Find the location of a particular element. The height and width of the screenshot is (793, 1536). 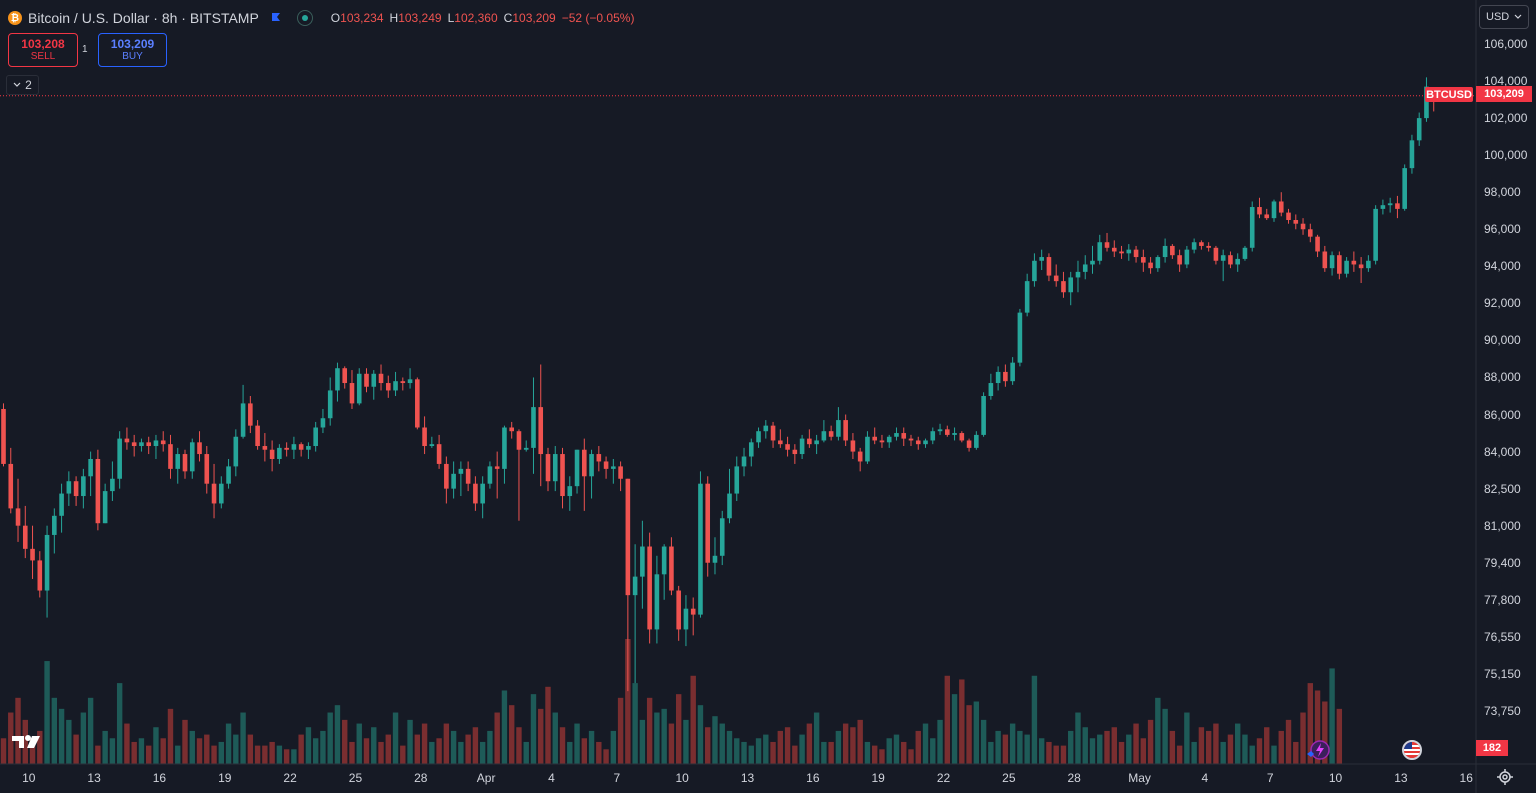

tradingview-logo-icon is located at coordinates (28, 742).